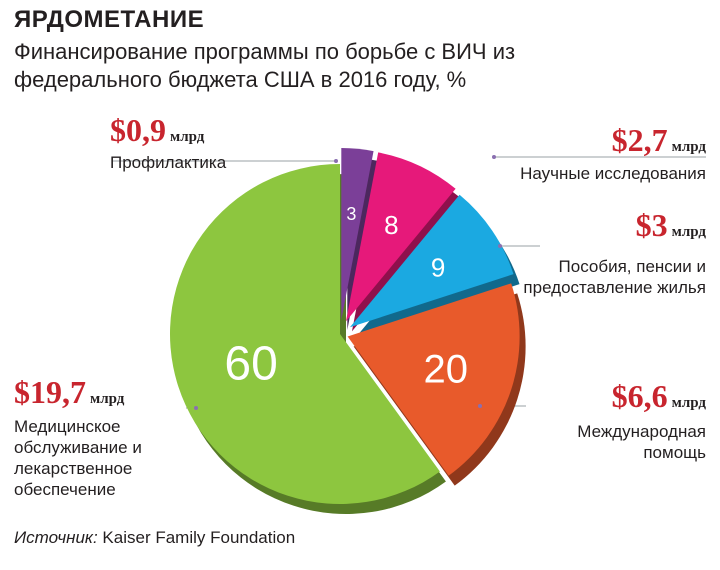 The image size is (720, 570). I want to click on leader-dot-research, so click(494, 157).